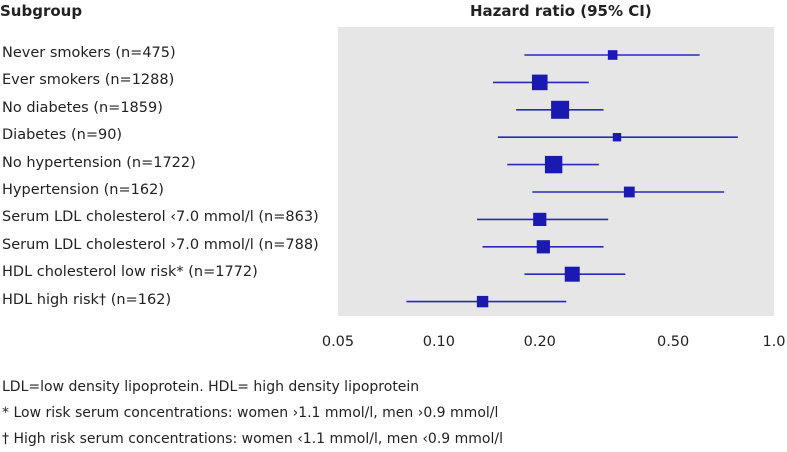  What do you see at coordinates (773, 342) in the screenshot?
I see `x-tick-label: 1.0` at bounding box center [773, 342].